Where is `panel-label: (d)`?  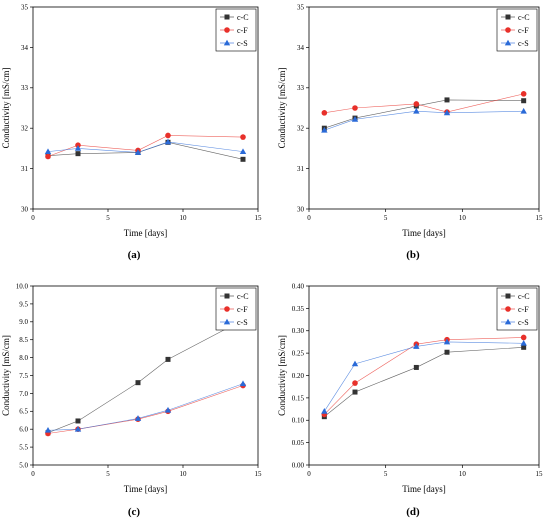
panel-label: (d) is located at coordinates (413, 512).